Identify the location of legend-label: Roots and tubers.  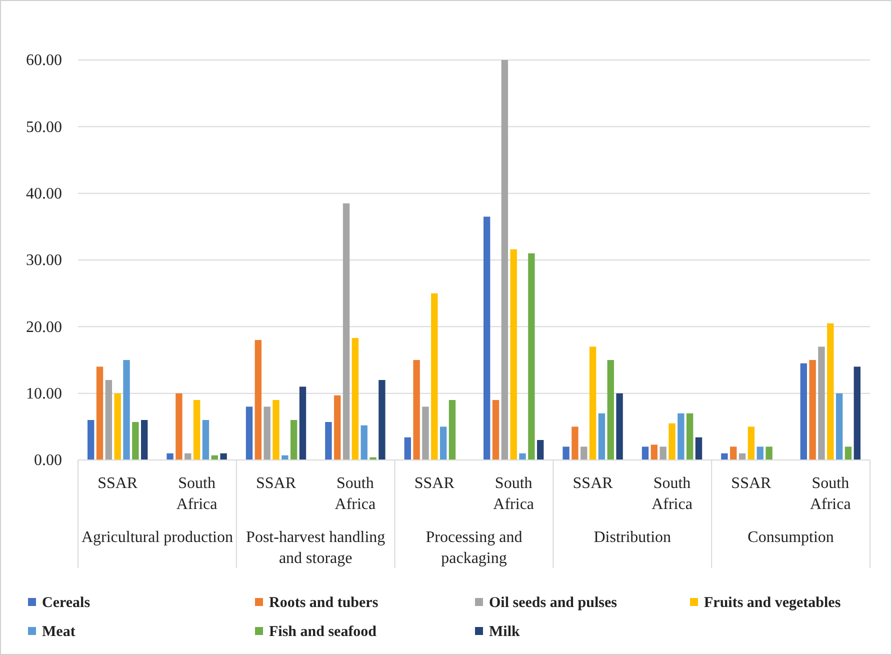
(323, 603).